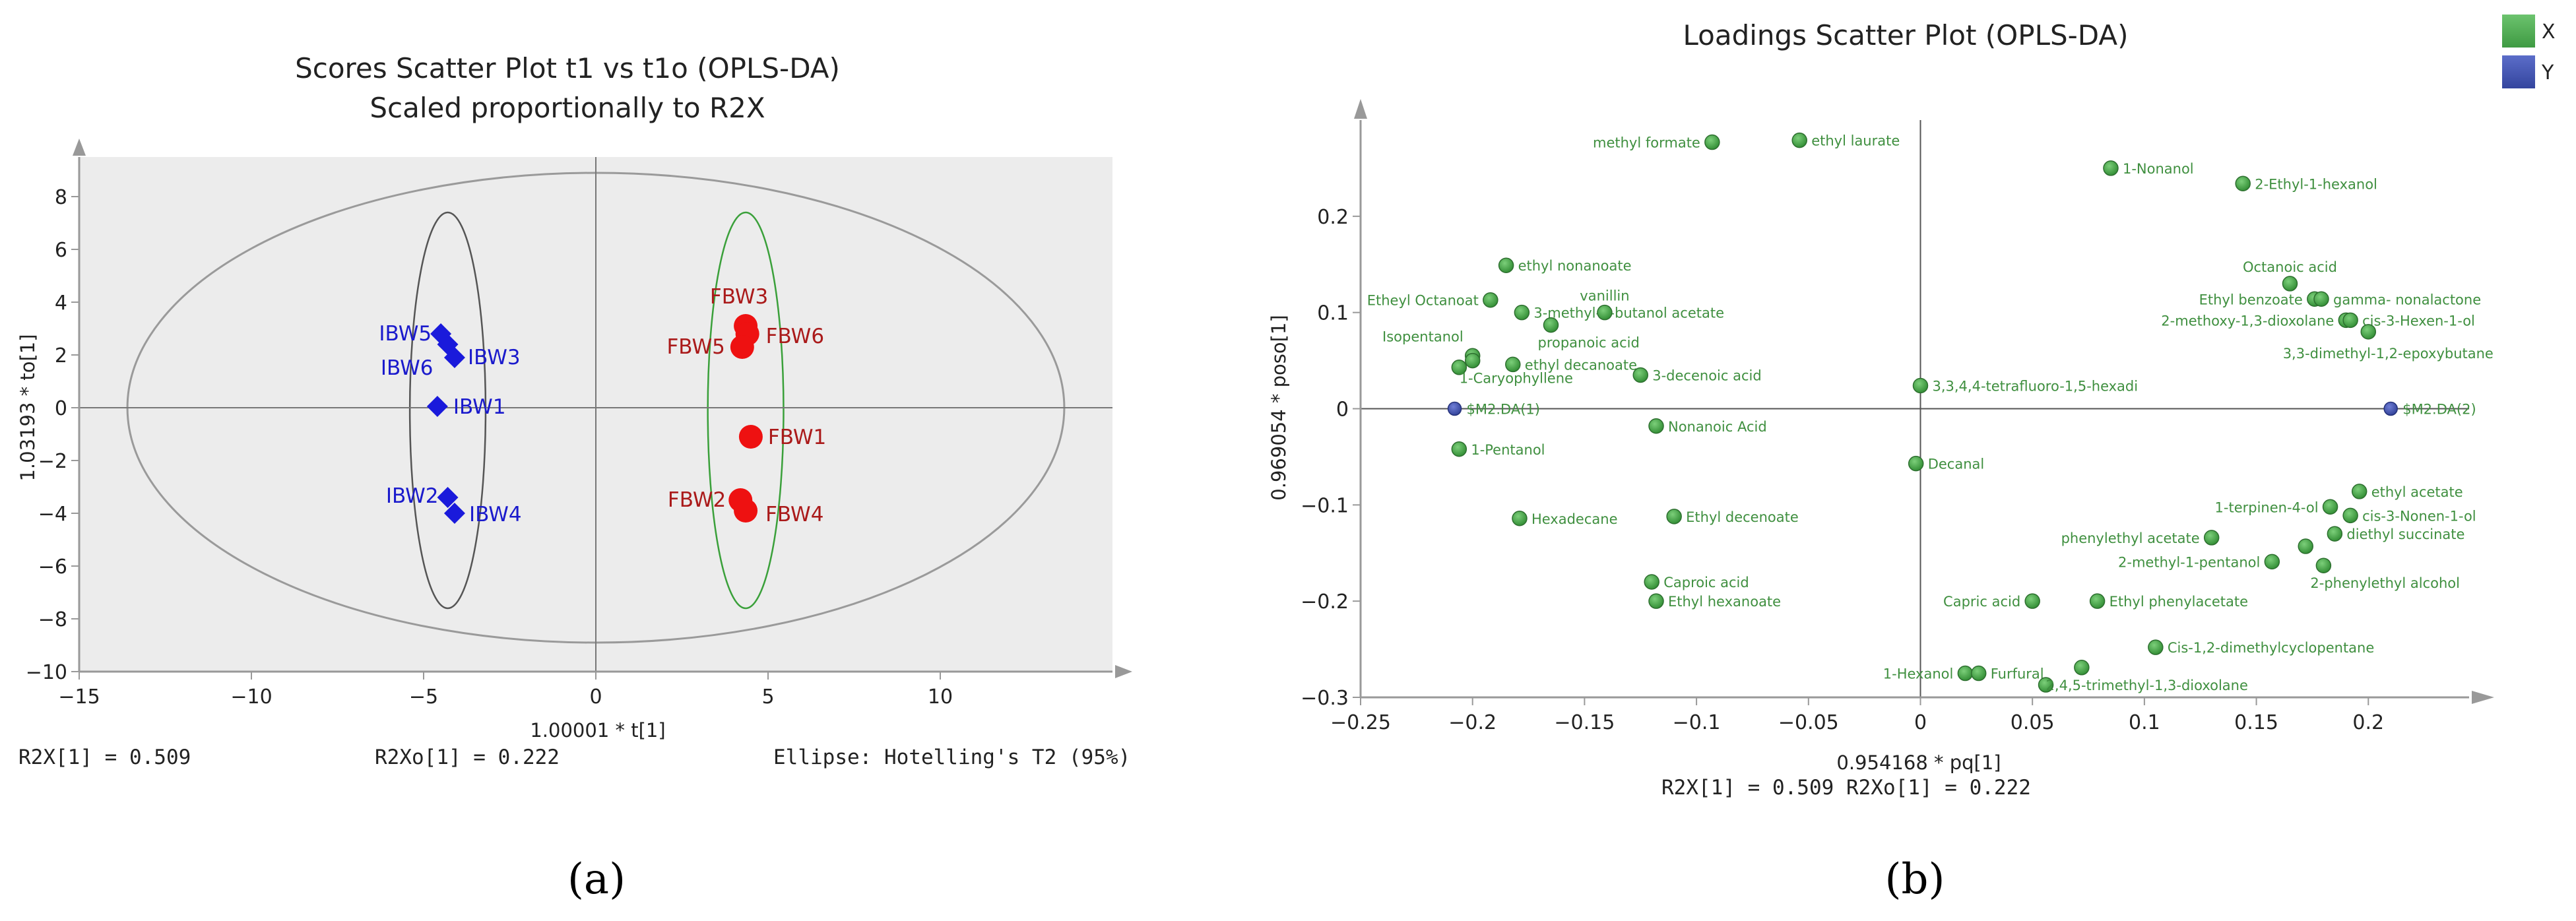 This screenshot has height=921, width=2576. Describe the element at coordinates (1588, 343) in the screenshot. I see `loading-label-propanoic-acid: propanoic acid` at that location.